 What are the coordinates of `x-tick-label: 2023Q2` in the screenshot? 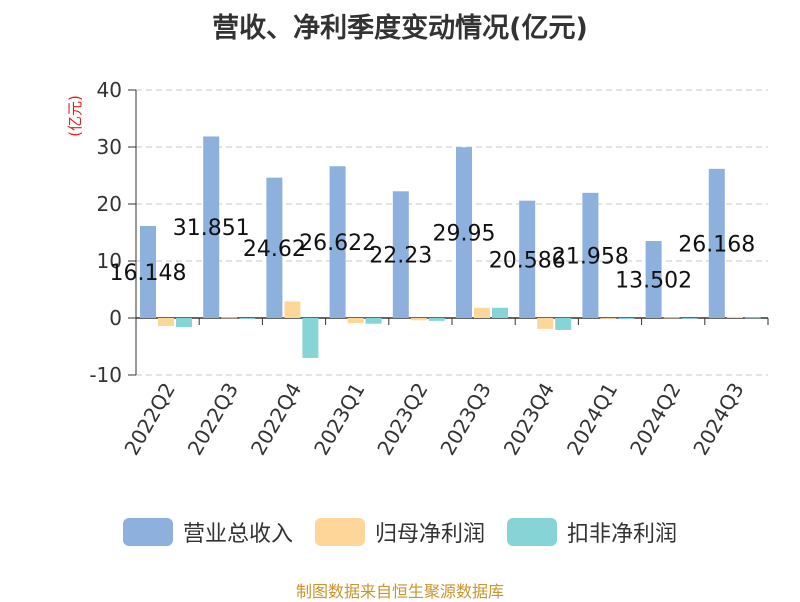 It's located at (402, 419).